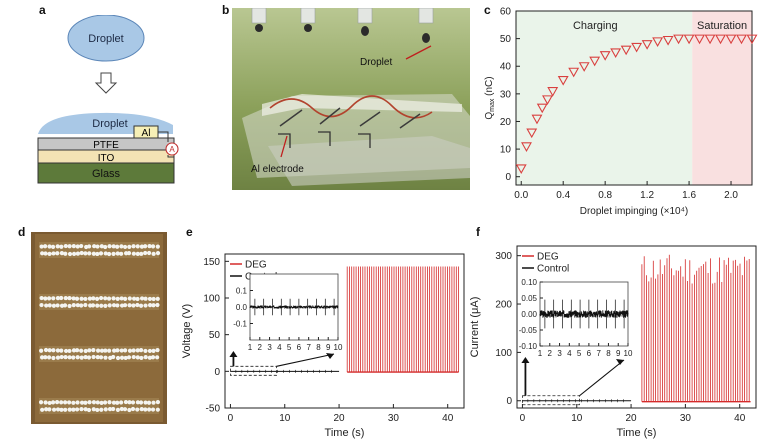  I want to click on droplet-ellipse, so click(106, 38).